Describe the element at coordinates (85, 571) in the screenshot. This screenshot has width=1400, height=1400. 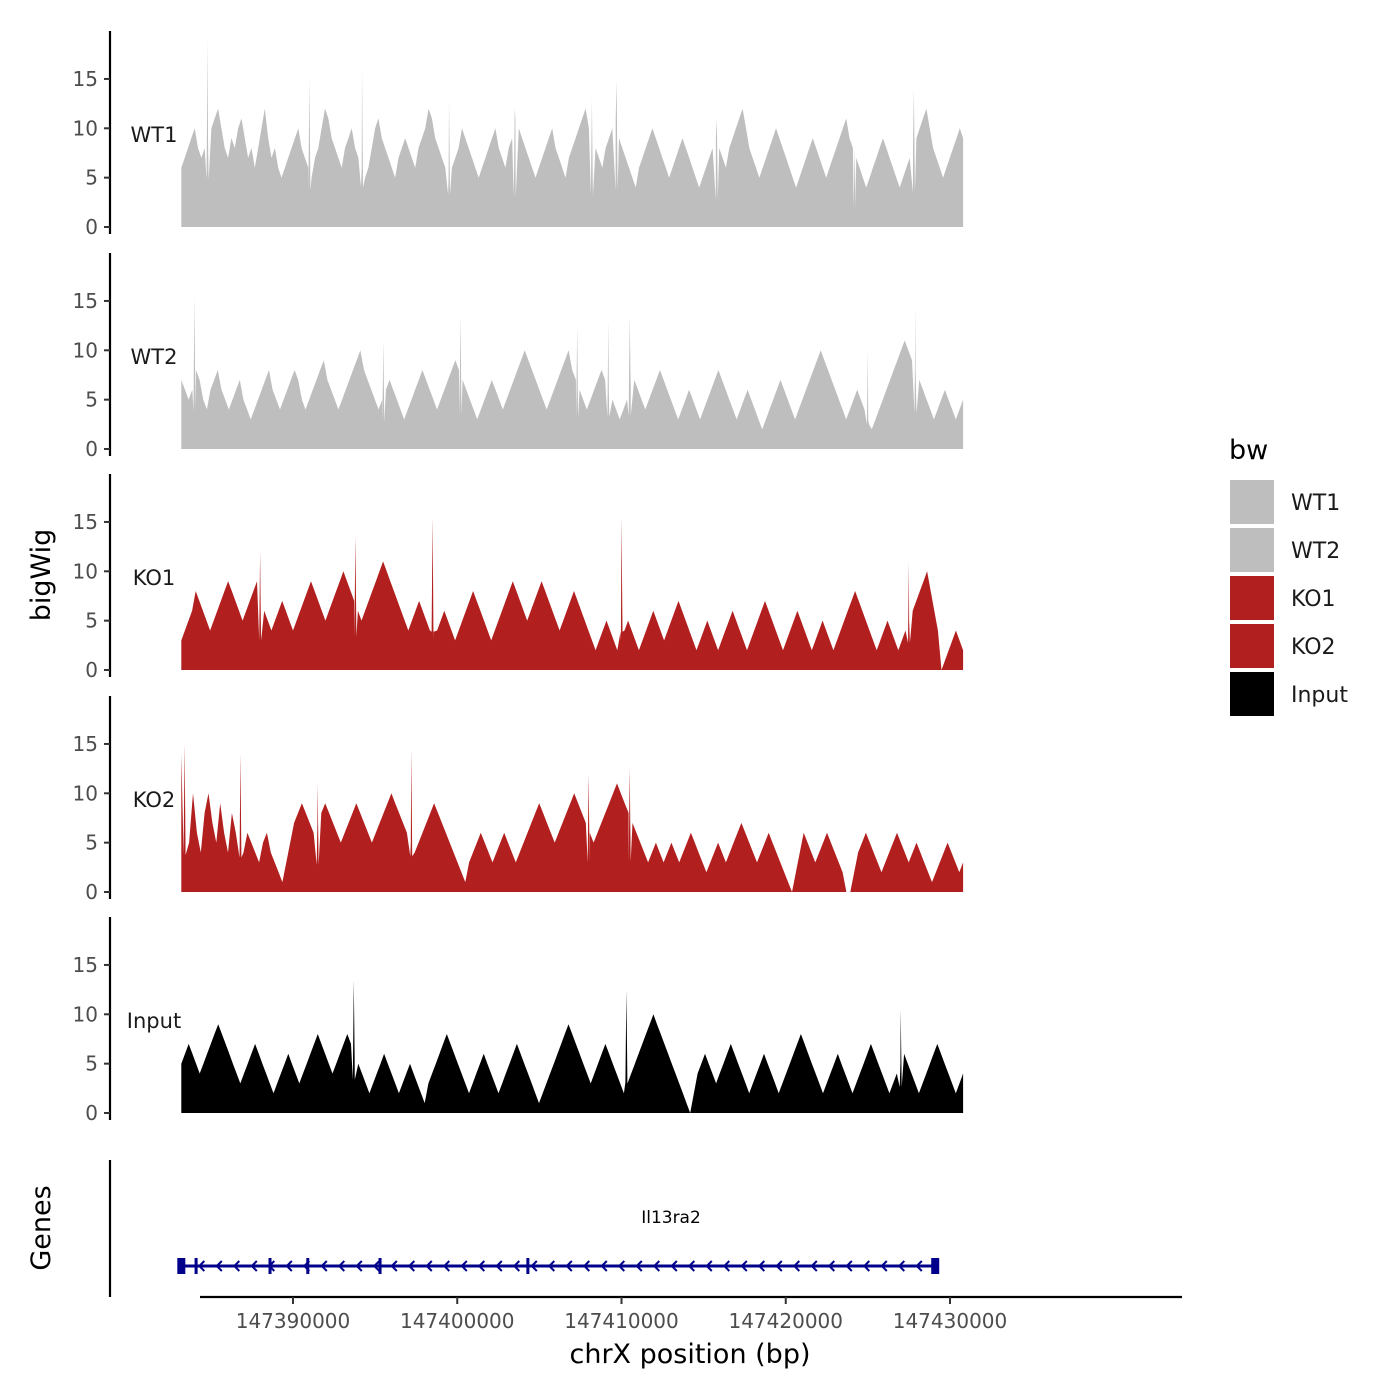
I see `y-tick-label-ko1-10: 10` at that location.